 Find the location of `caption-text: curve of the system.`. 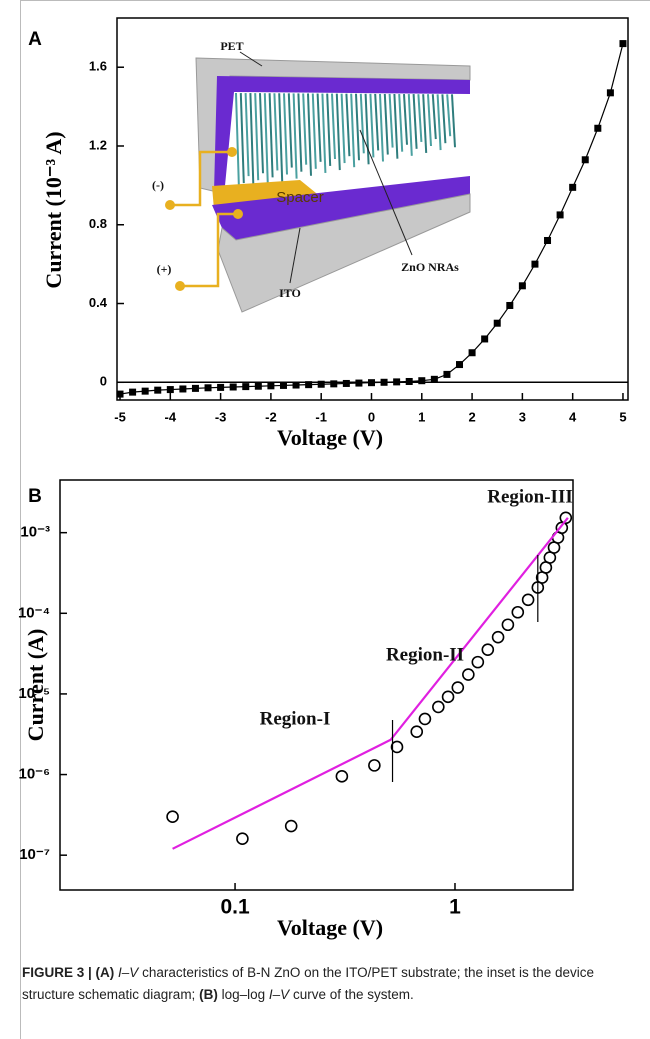

caption-text: curve of the system. is located at coordinates (353, 994).